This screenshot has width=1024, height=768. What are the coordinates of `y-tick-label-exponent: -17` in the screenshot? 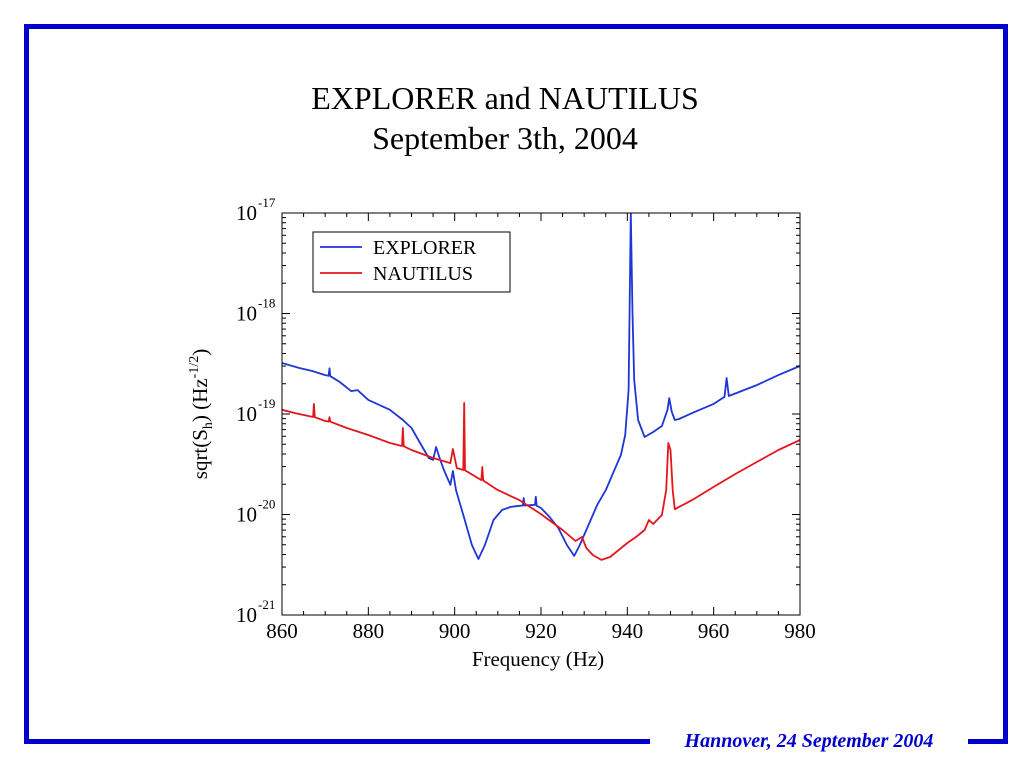 It's located at (267, 202).